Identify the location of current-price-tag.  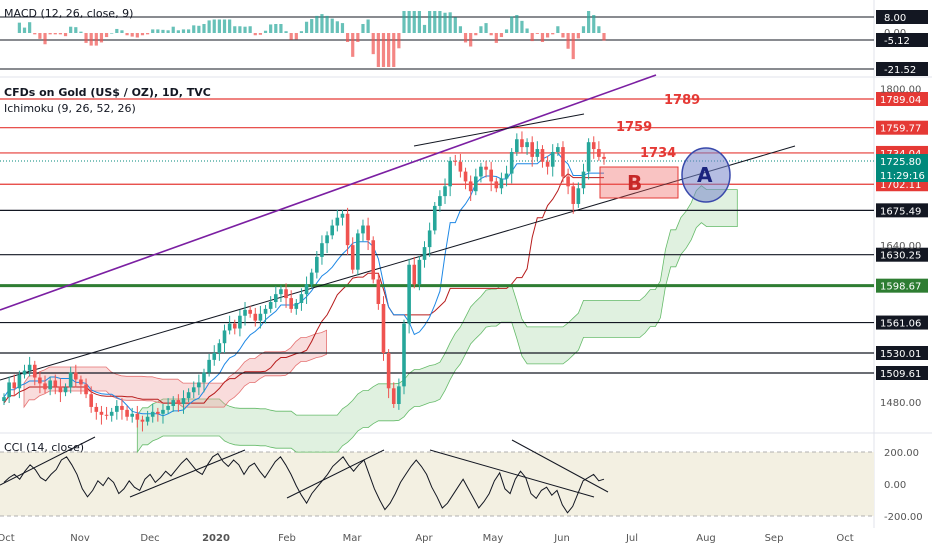
(902, 168).